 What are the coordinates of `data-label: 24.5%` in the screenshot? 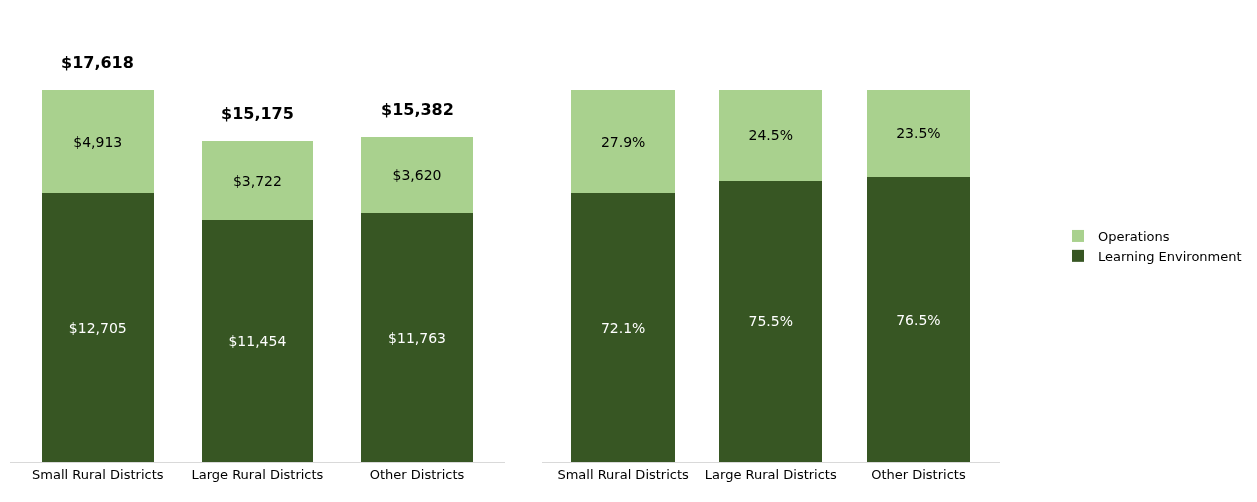 It's located at (770, 135).